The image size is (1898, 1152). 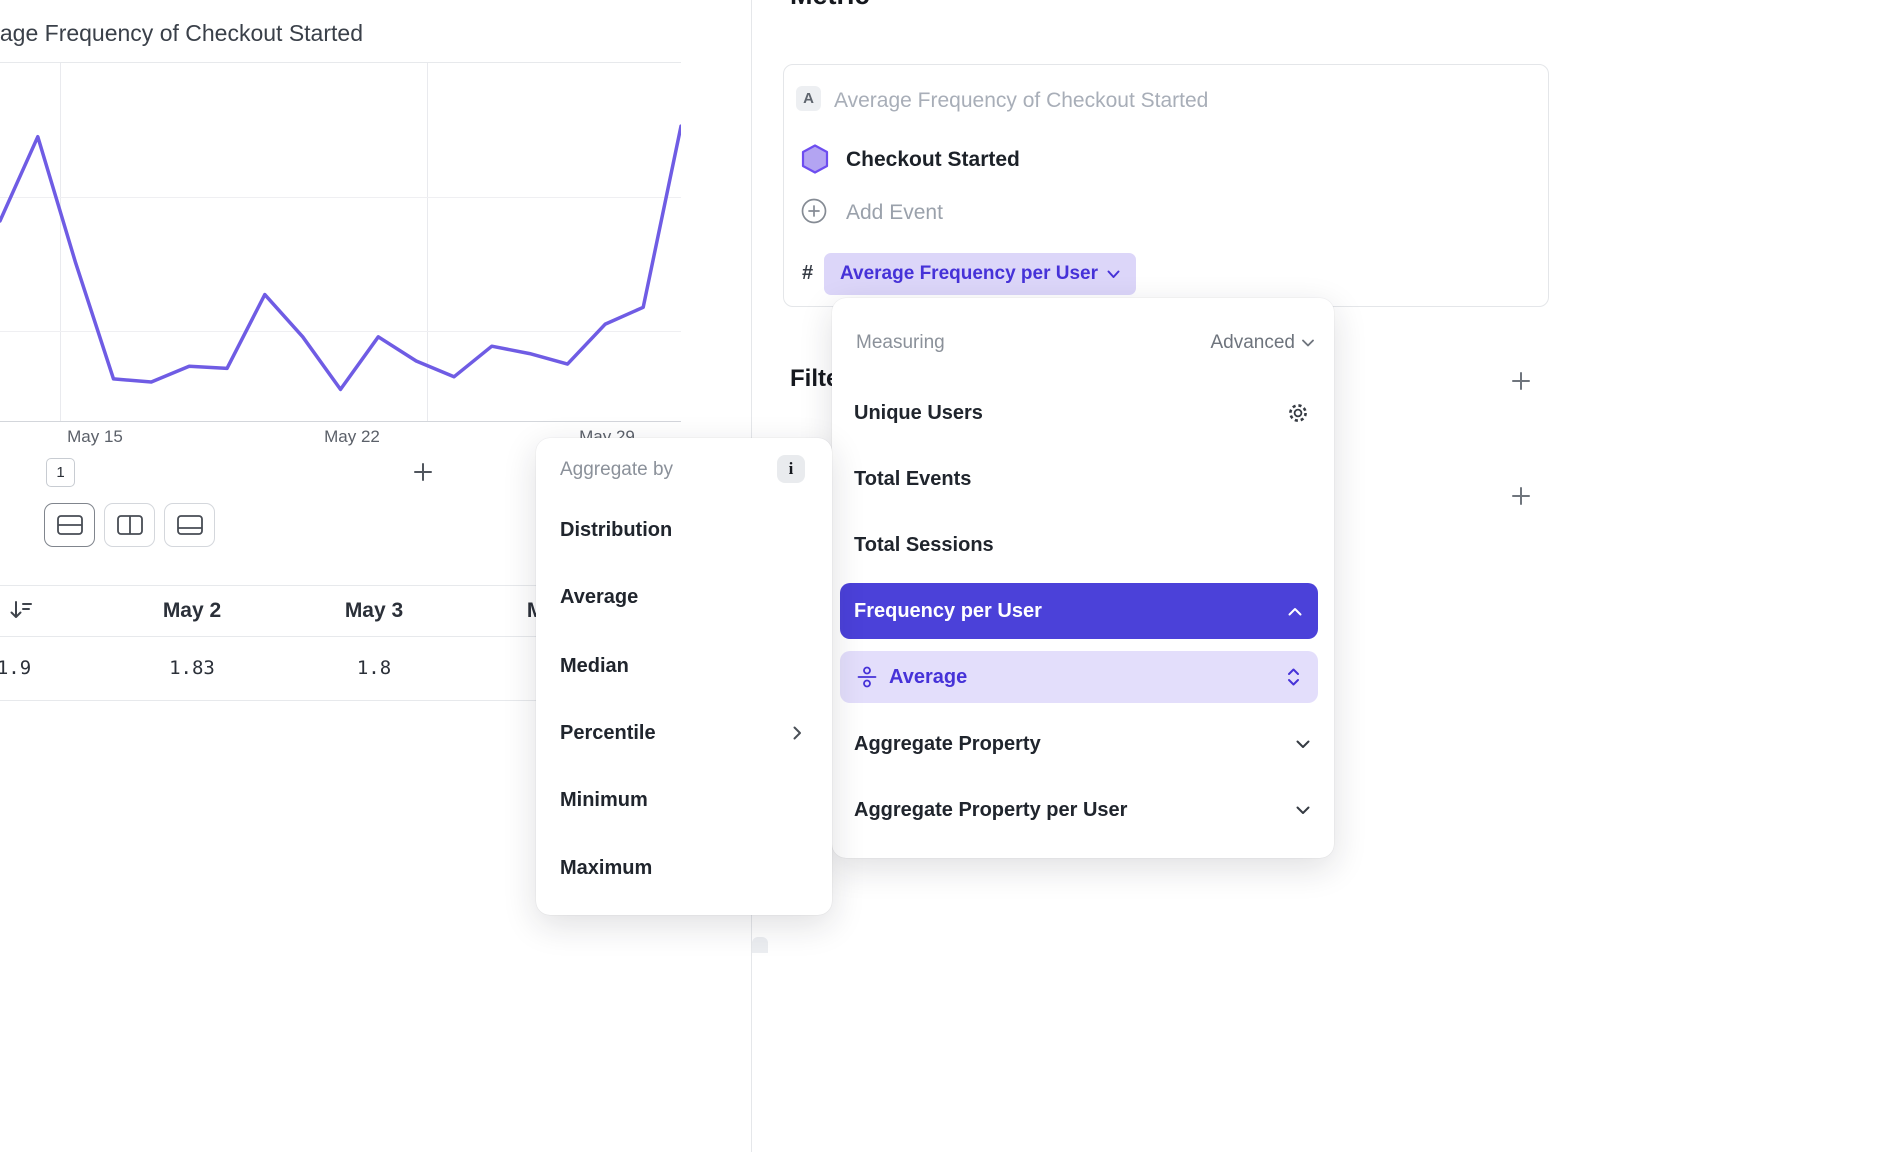 I want to click on table-row: 1.9 1.83 1.8, so click(x=375, y=668).